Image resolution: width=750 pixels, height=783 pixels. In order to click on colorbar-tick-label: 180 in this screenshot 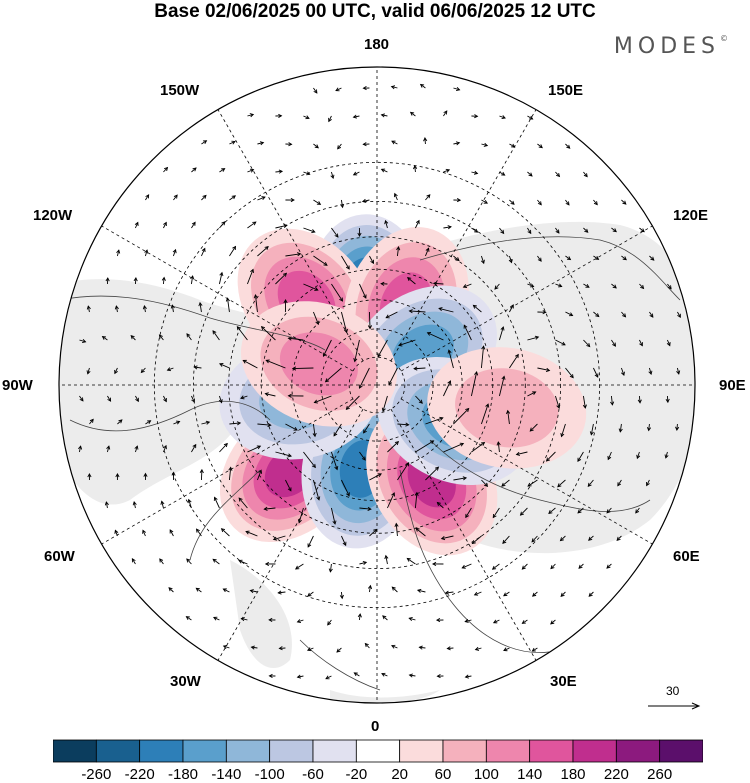, I will do `click(573, 774)`.